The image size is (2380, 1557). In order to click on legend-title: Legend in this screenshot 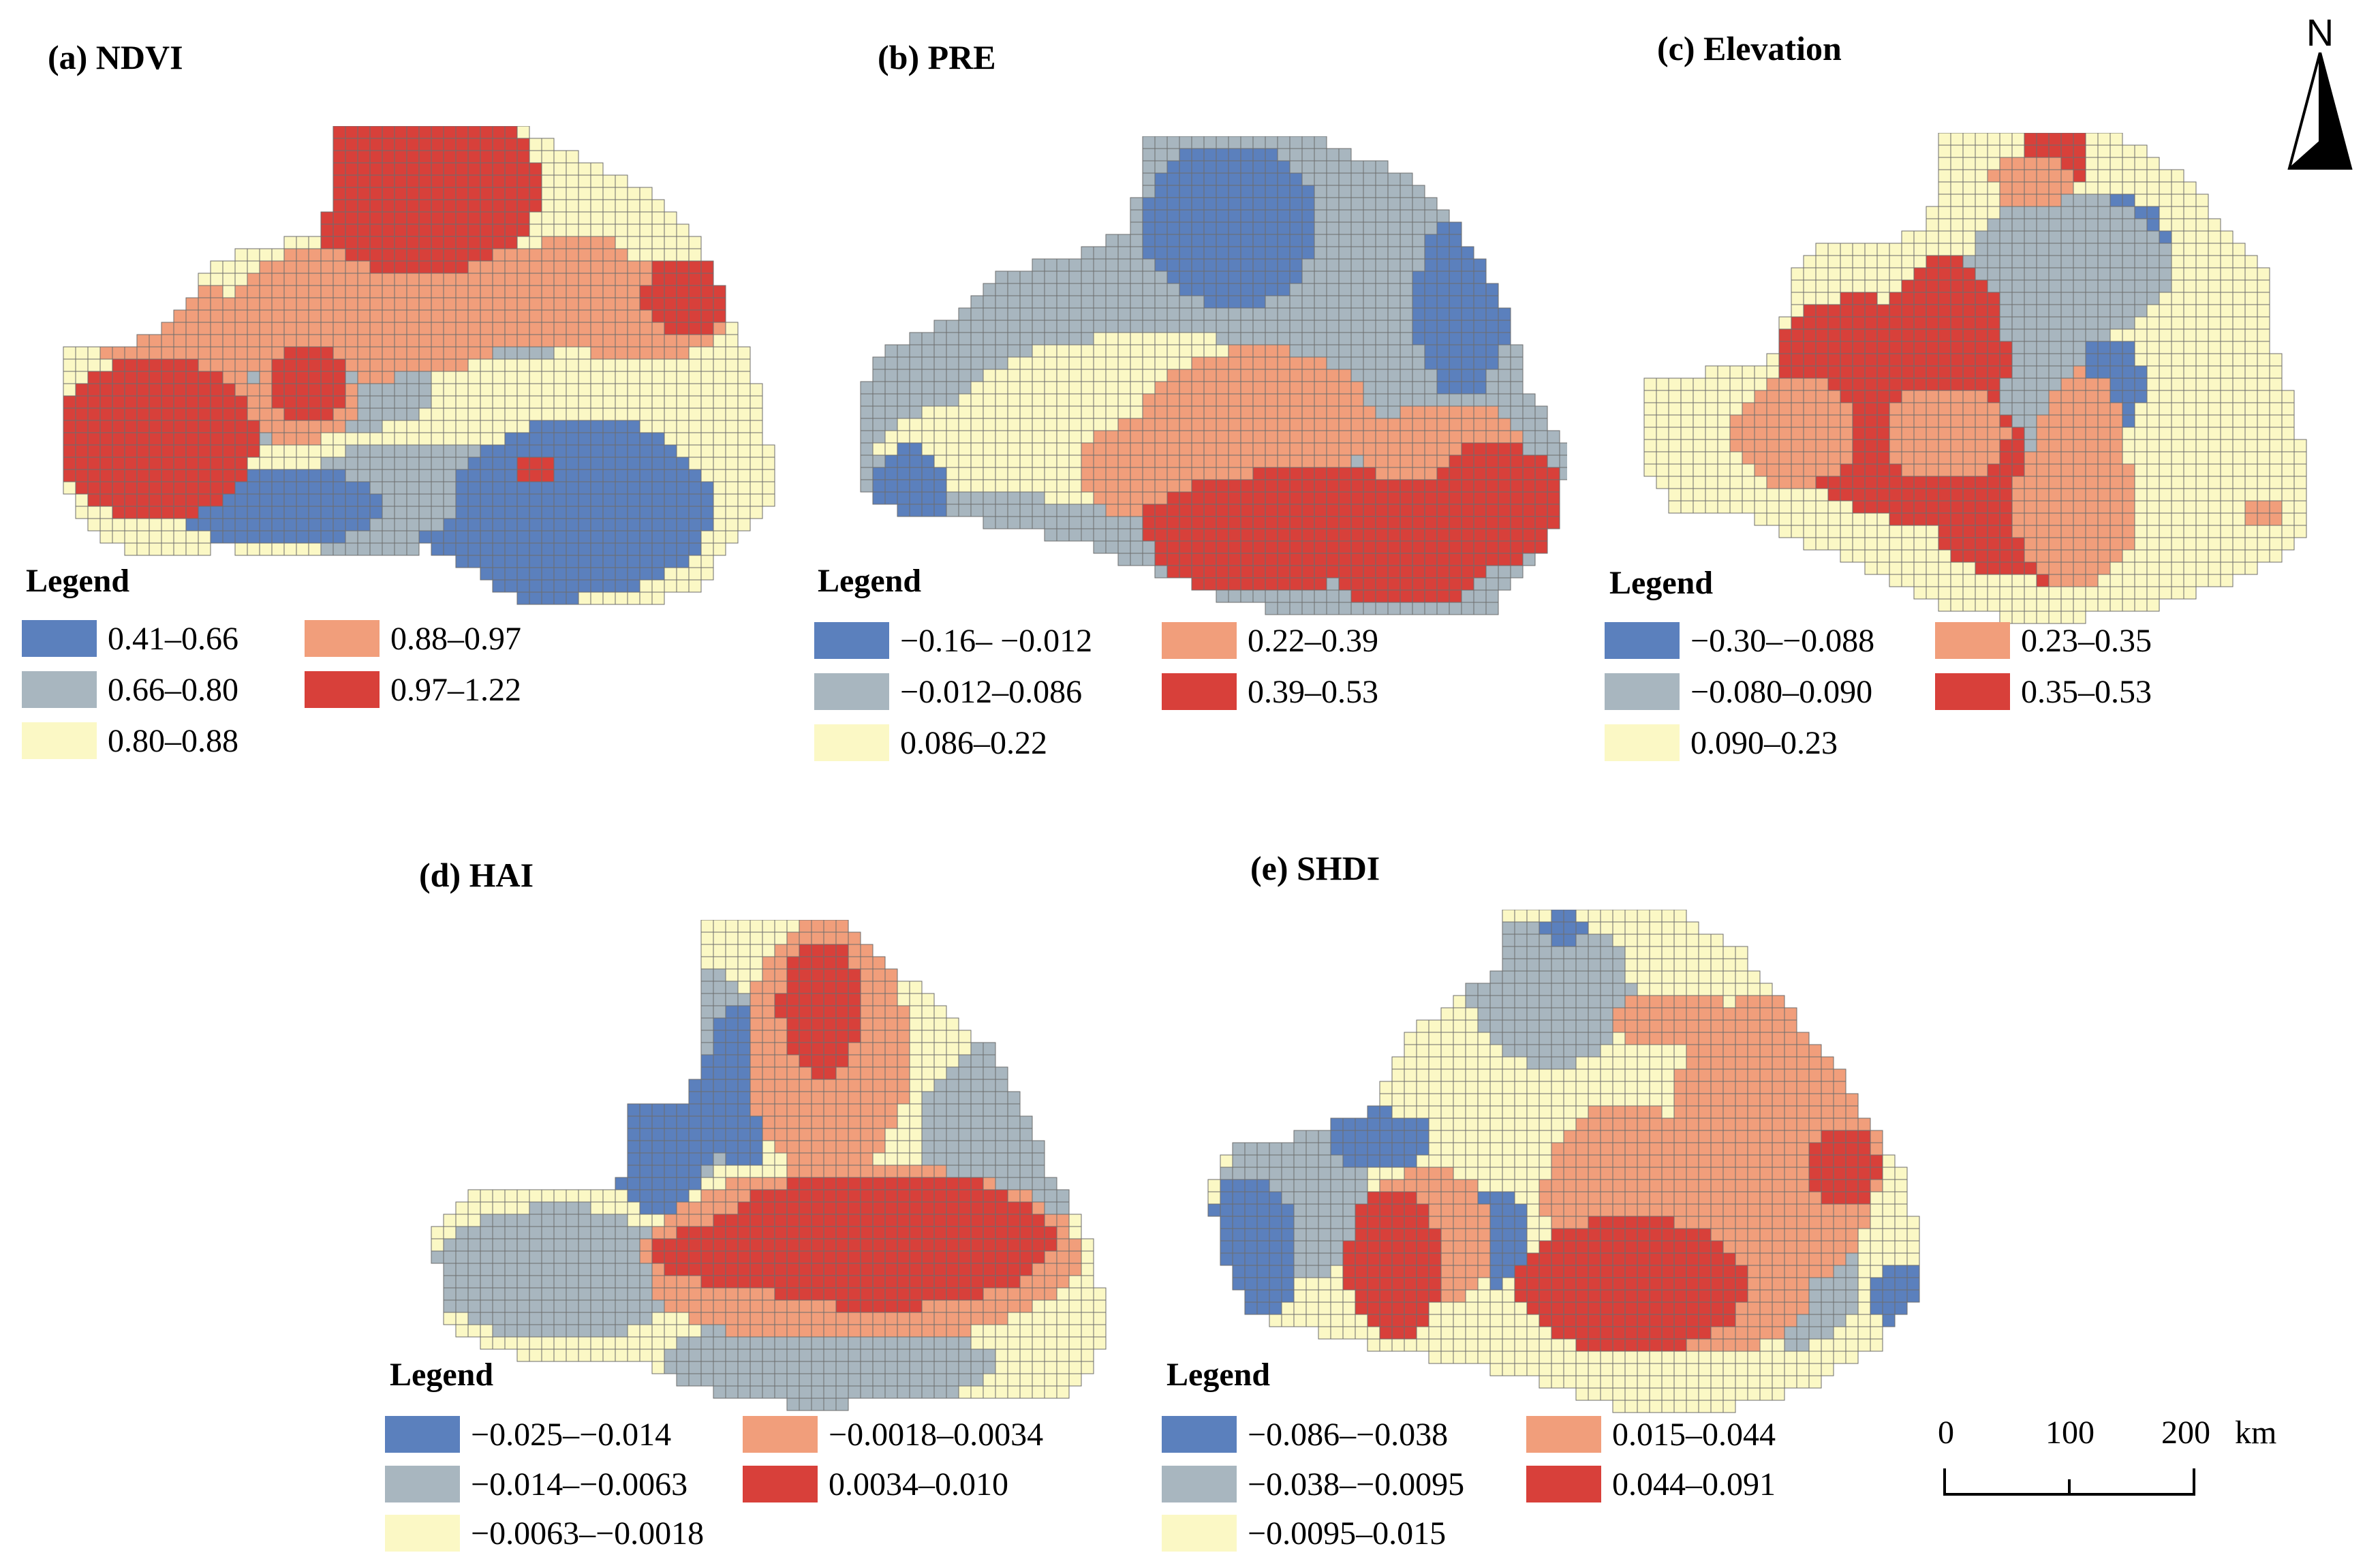, I will do `click(870, 581)`.